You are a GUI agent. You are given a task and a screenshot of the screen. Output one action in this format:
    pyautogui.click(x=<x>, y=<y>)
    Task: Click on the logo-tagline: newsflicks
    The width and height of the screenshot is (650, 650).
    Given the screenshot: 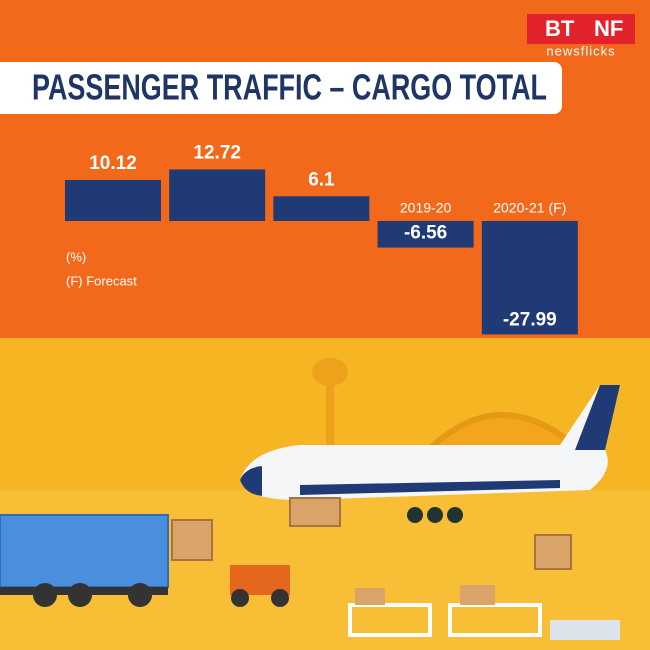 What is the action you would take?
    pyautogui.click(x=580, y=50)
    